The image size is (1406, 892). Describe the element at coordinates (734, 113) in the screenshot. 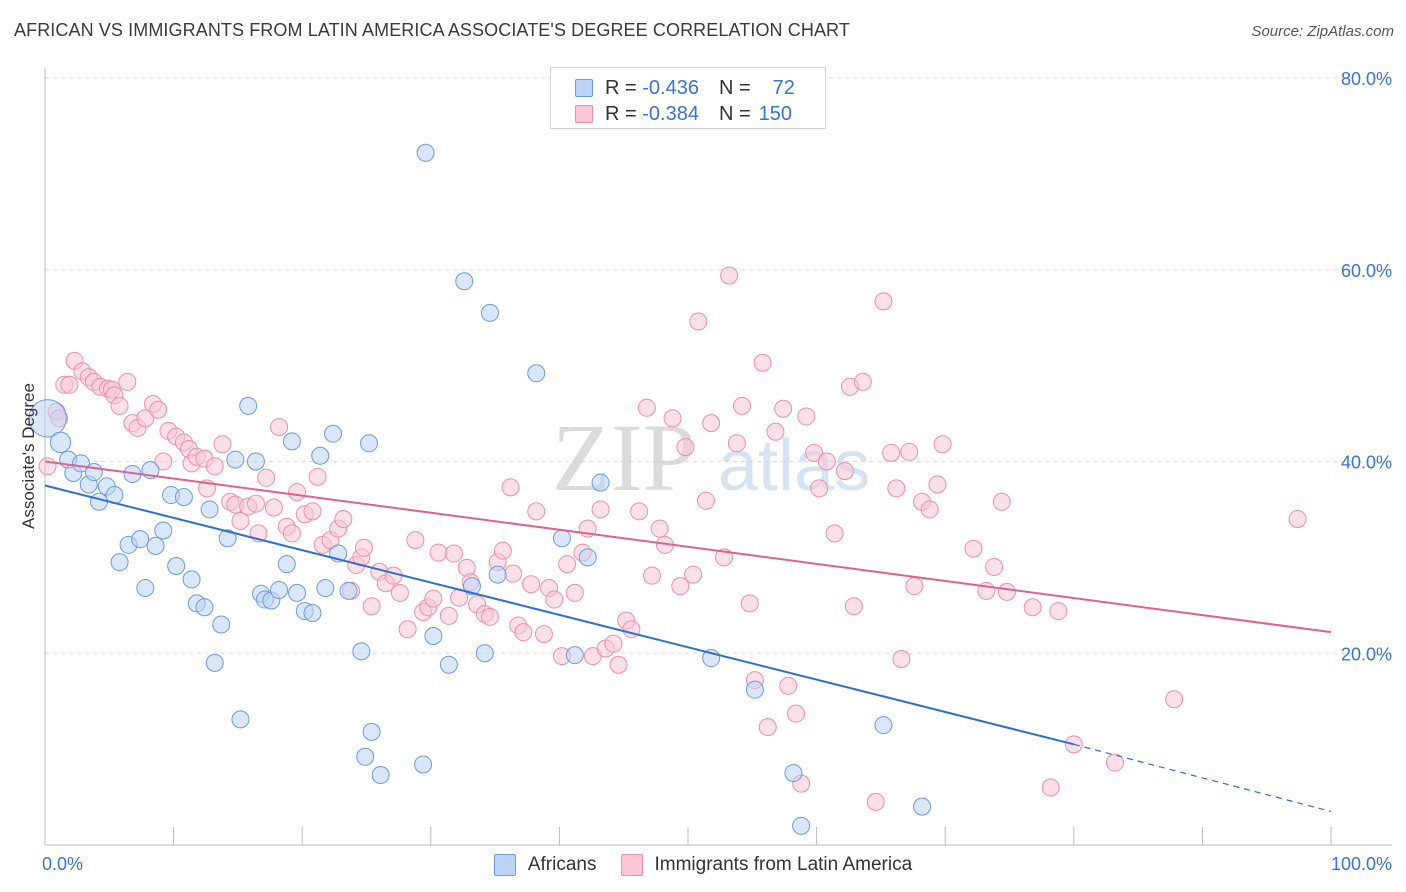

I see `legend-n-label: N =` at that location.